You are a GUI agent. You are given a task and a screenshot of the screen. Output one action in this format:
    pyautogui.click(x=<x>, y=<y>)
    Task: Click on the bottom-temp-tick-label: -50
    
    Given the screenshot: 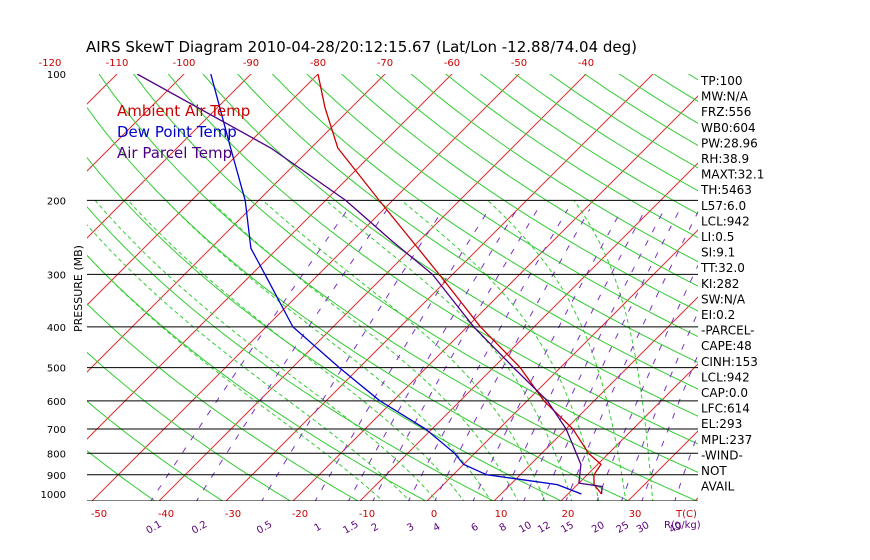 What is the action you would take?
    pyautogui.click(x=99, y=514)
    